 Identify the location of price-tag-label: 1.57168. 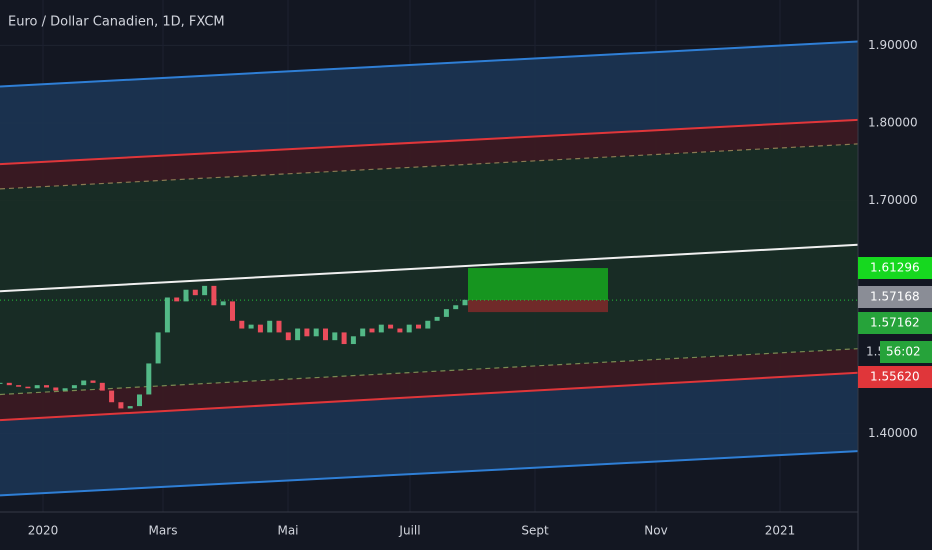
(895, 297).